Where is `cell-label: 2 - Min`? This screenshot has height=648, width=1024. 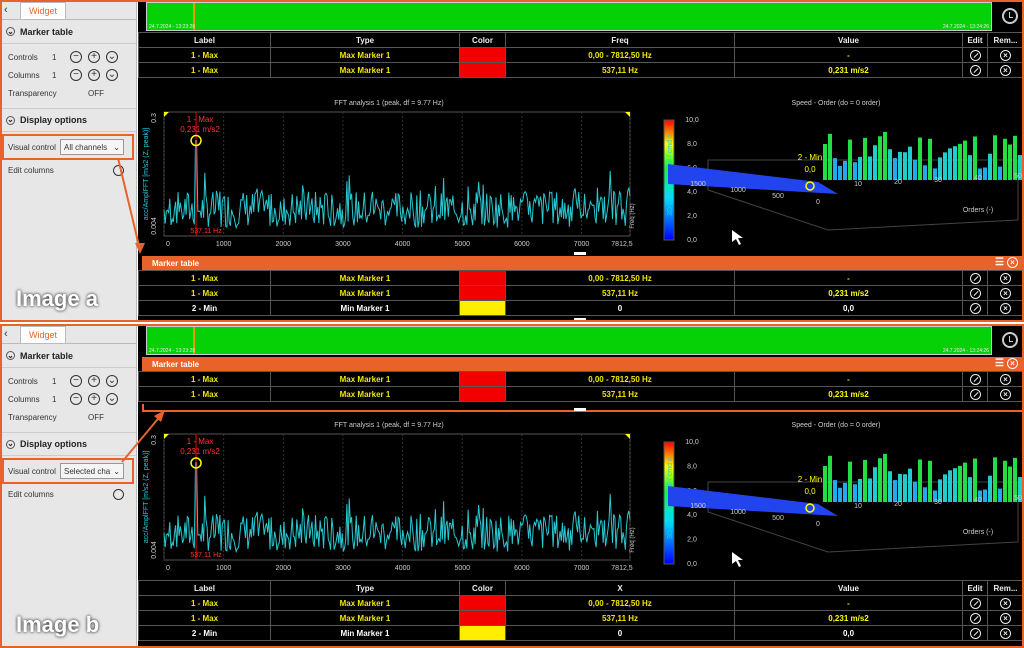 cell-label: 2 - Min is located at coordinates (204, 633).